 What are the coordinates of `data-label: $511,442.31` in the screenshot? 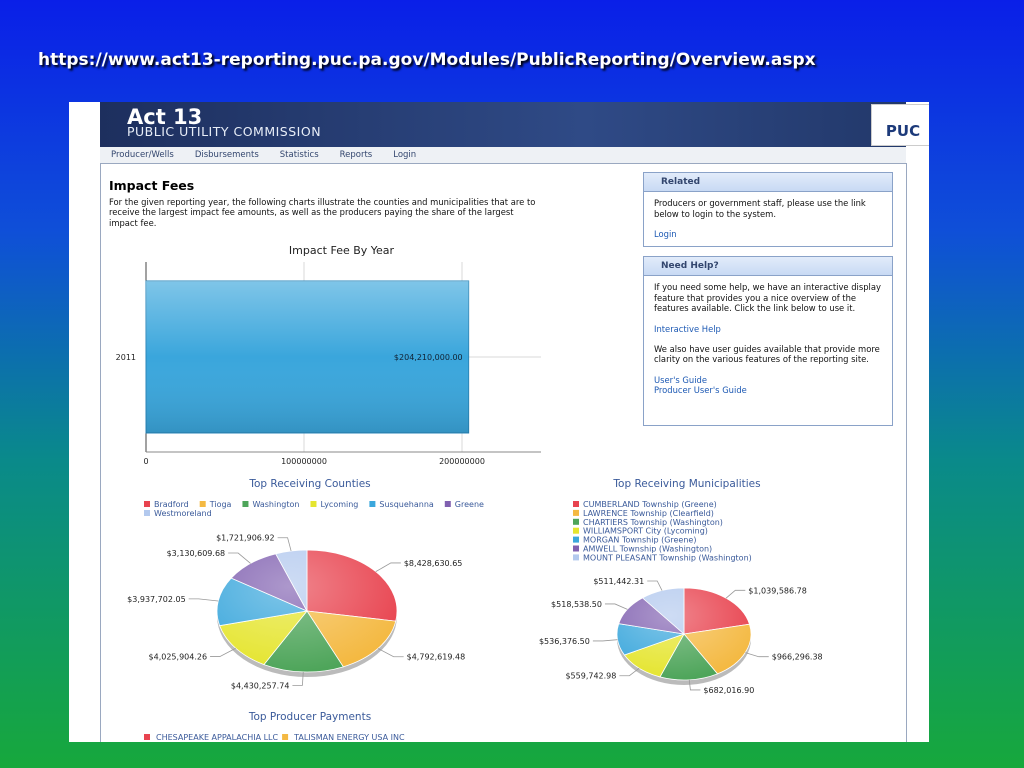 It's located at (618, 581).